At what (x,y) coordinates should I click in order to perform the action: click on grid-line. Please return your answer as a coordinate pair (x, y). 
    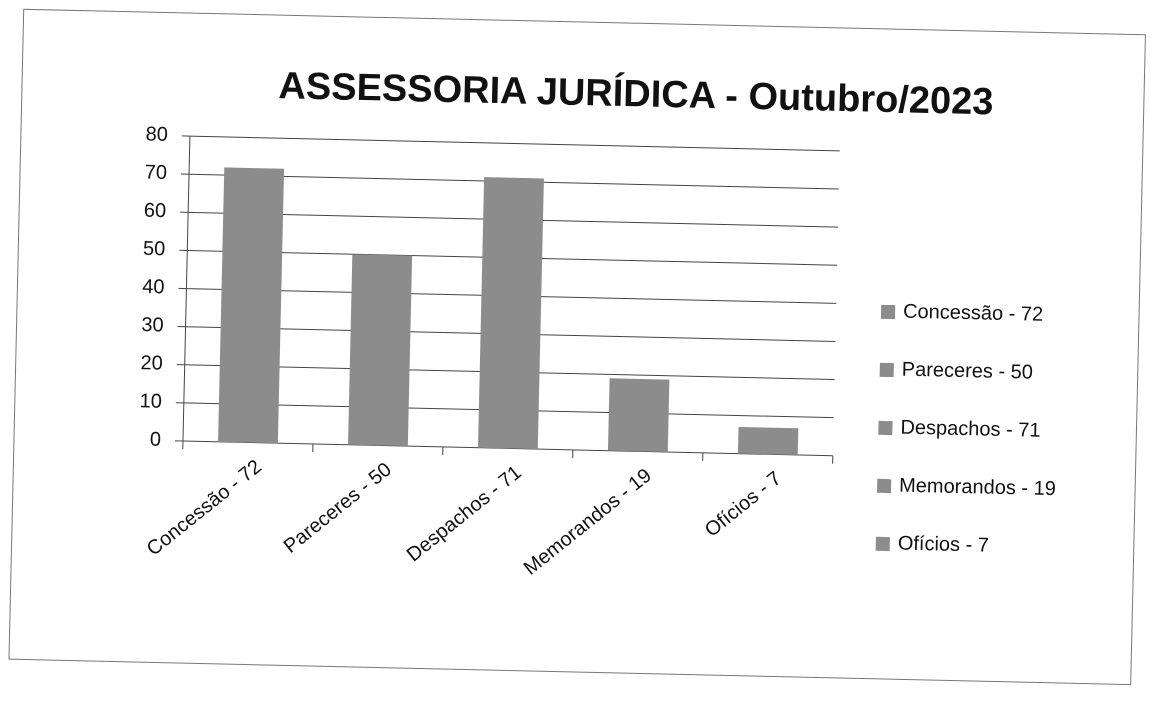
    Looking at the image, I should click on (514, 143).